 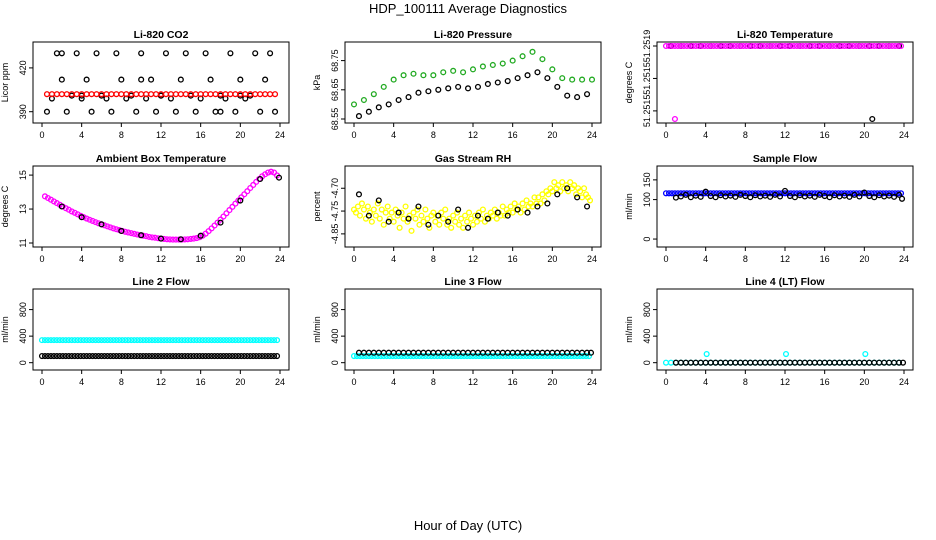 What do you see at coordinates (335, 119) in the screenshot?
I see `y-tick-label: 68.55` at bounding box center [335, 119].